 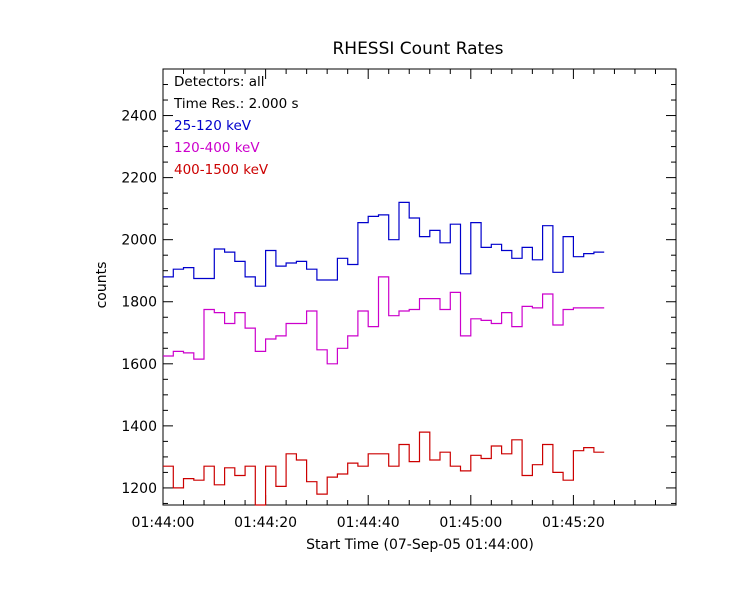 What do you see at coordinates (236, 104) in the screenshot?
I see `annotation-time-res: Time Res.: 2.000 s` at bounding box center [236, 104].